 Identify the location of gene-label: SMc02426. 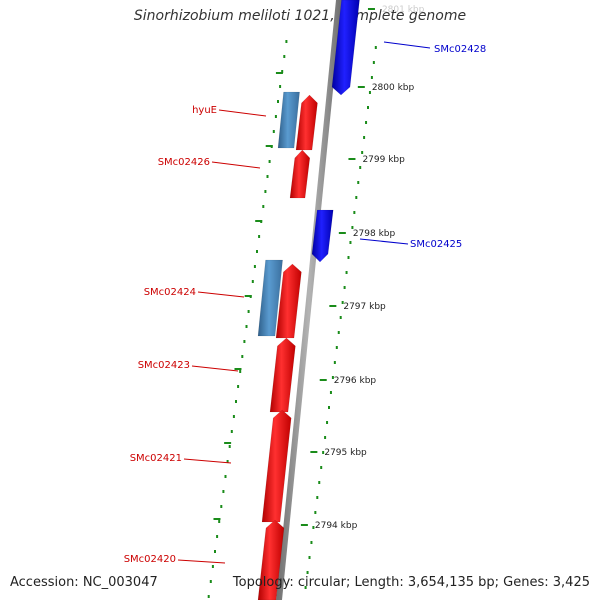
(184, 162).